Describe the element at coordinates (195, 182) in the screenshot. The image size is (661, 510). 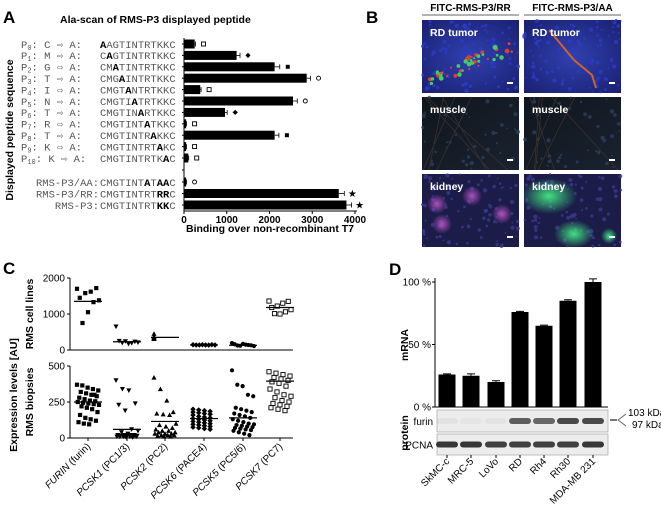
I see `significance-open-circle-icon` at that location.